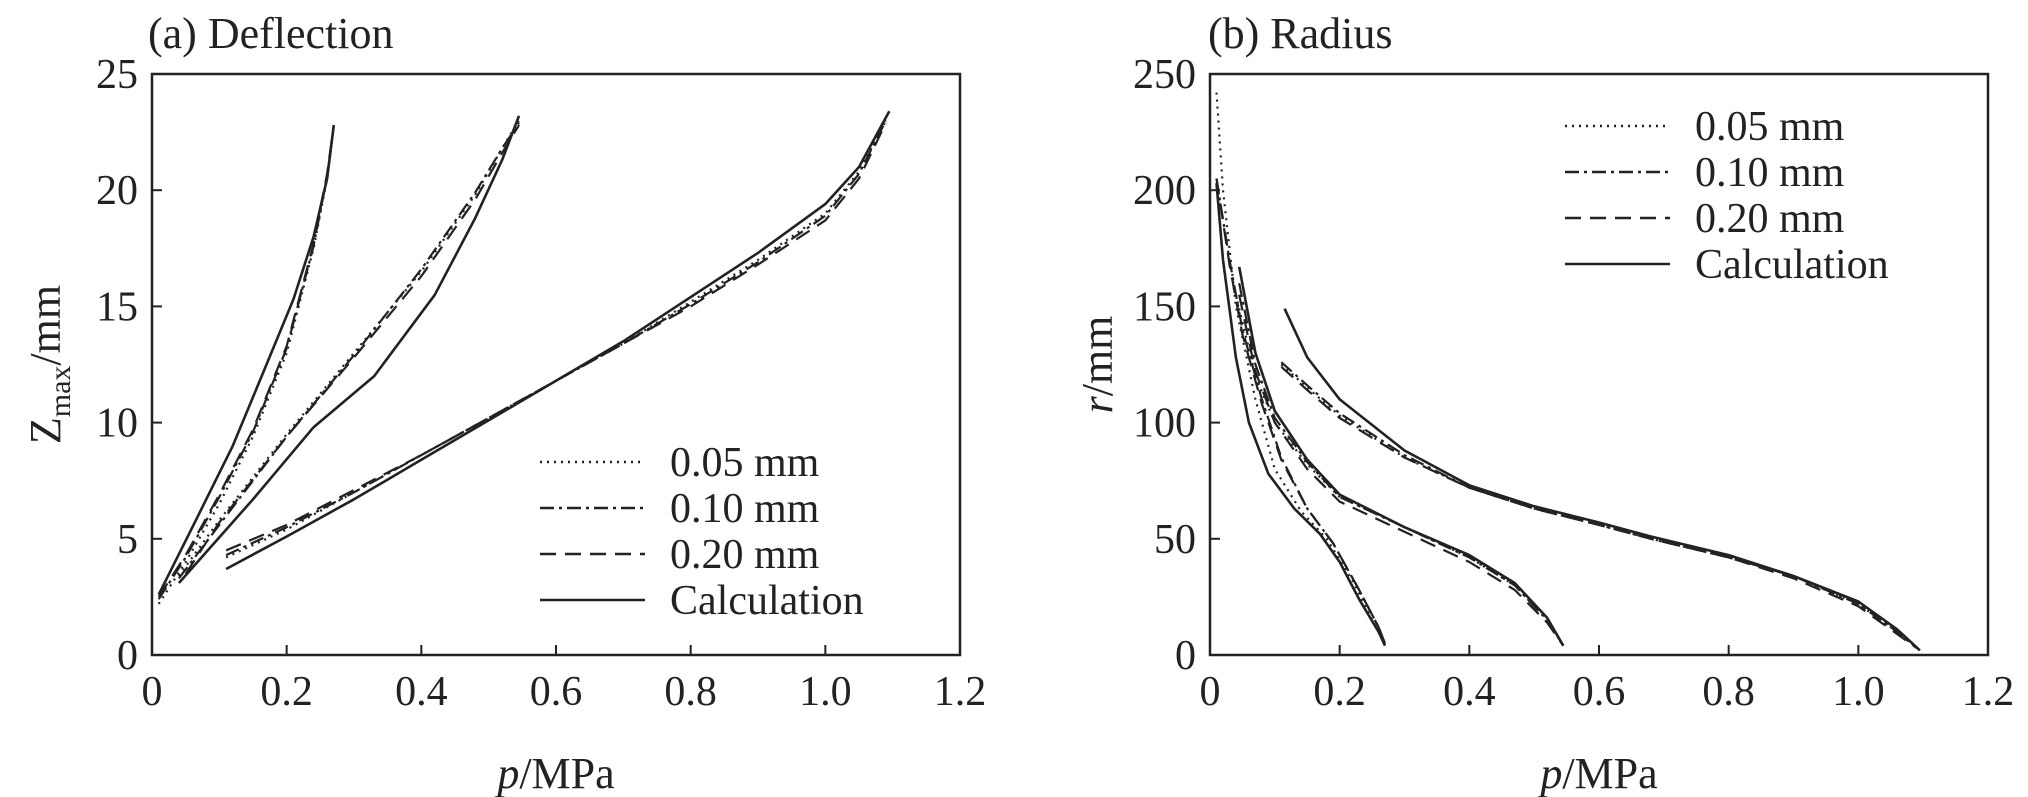 The height and width of the screenshot is (797, 2028). What do you see at coordinates (1164, 191) in the screenshot?
I see `y-tick-label: 200` at bounding box center [1164, 191].